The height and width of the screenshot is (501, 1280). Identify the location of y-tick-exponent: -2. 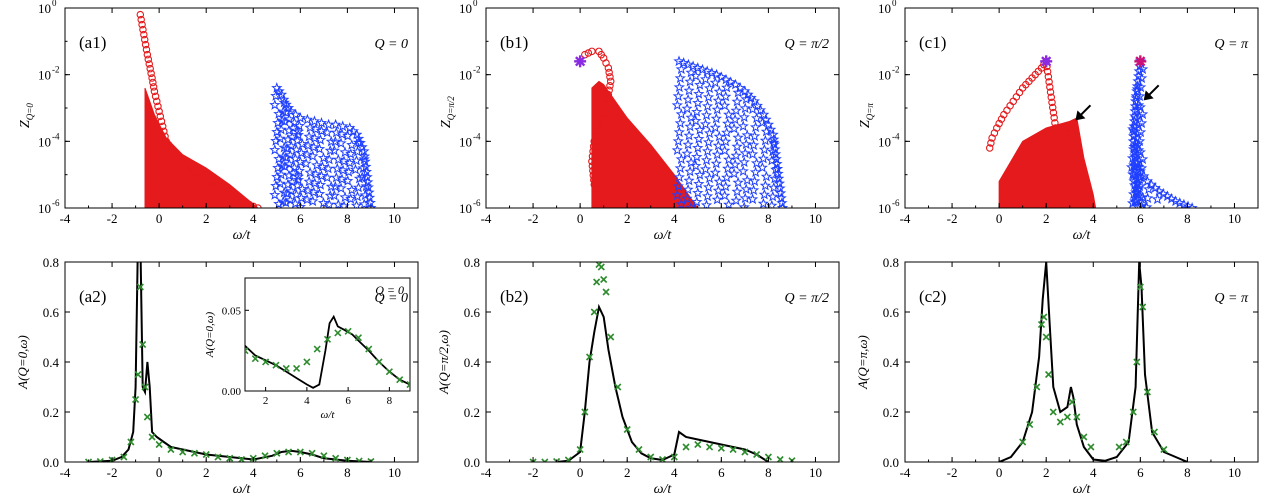
(56, 70).